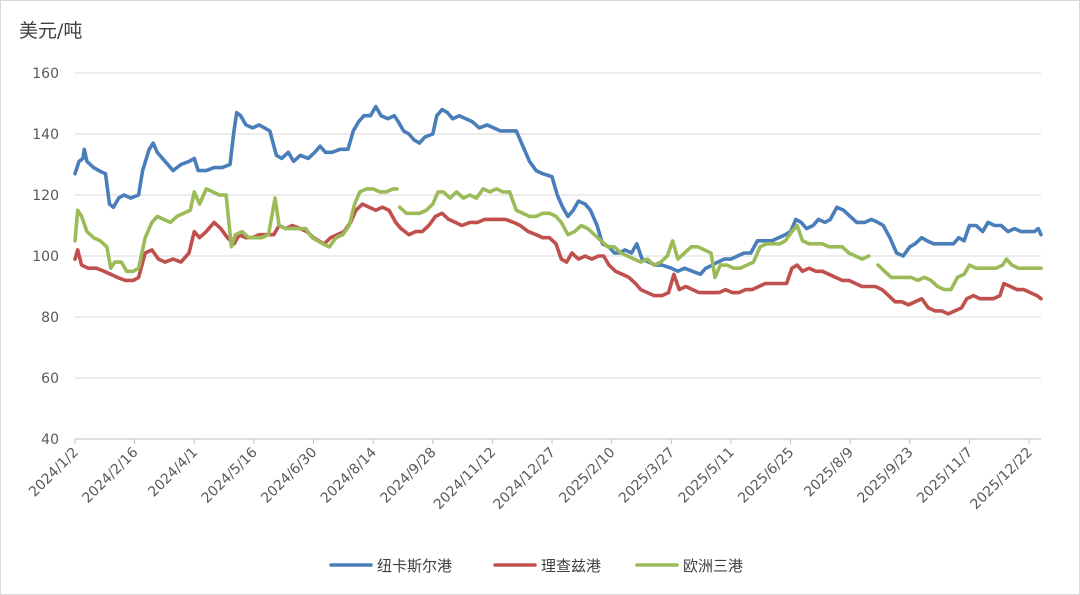  What do you see at coordinates (945, 476) in the screenshot?
I see `x-tick-label: 2025/11/7` at bounding box center [945, 476].